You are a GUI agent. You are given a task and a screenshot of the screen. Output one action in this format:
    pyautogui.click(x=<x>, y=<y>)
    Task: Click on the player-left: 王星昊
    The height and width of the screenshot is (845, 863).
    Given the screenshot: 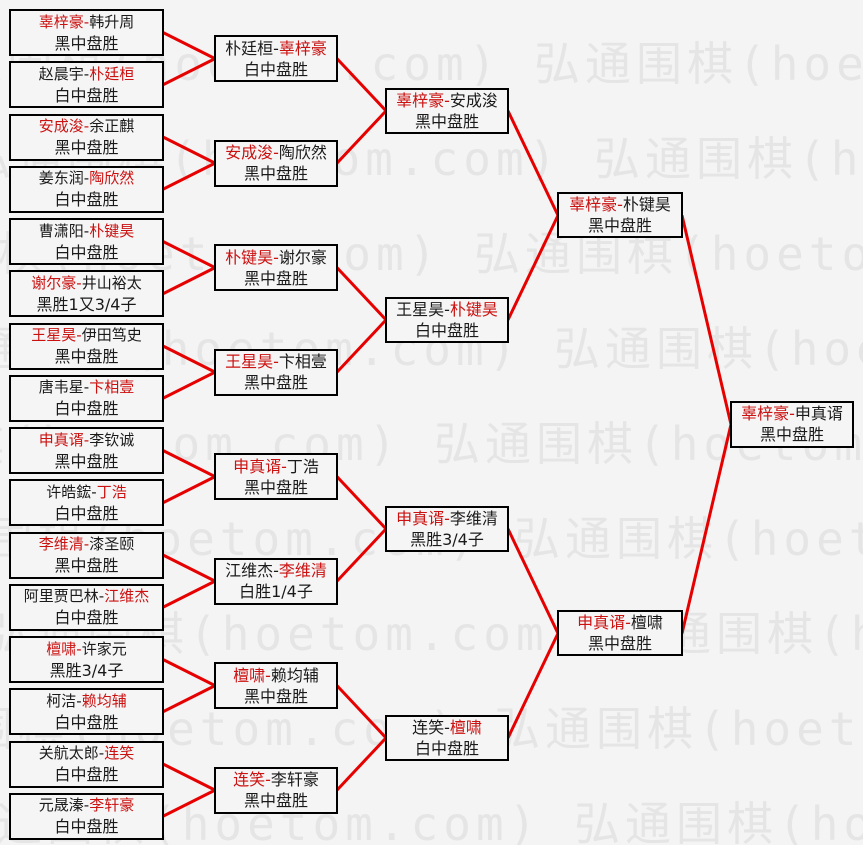 What is the action you would take?
    pyautogui.click(x=420, y=309)
    